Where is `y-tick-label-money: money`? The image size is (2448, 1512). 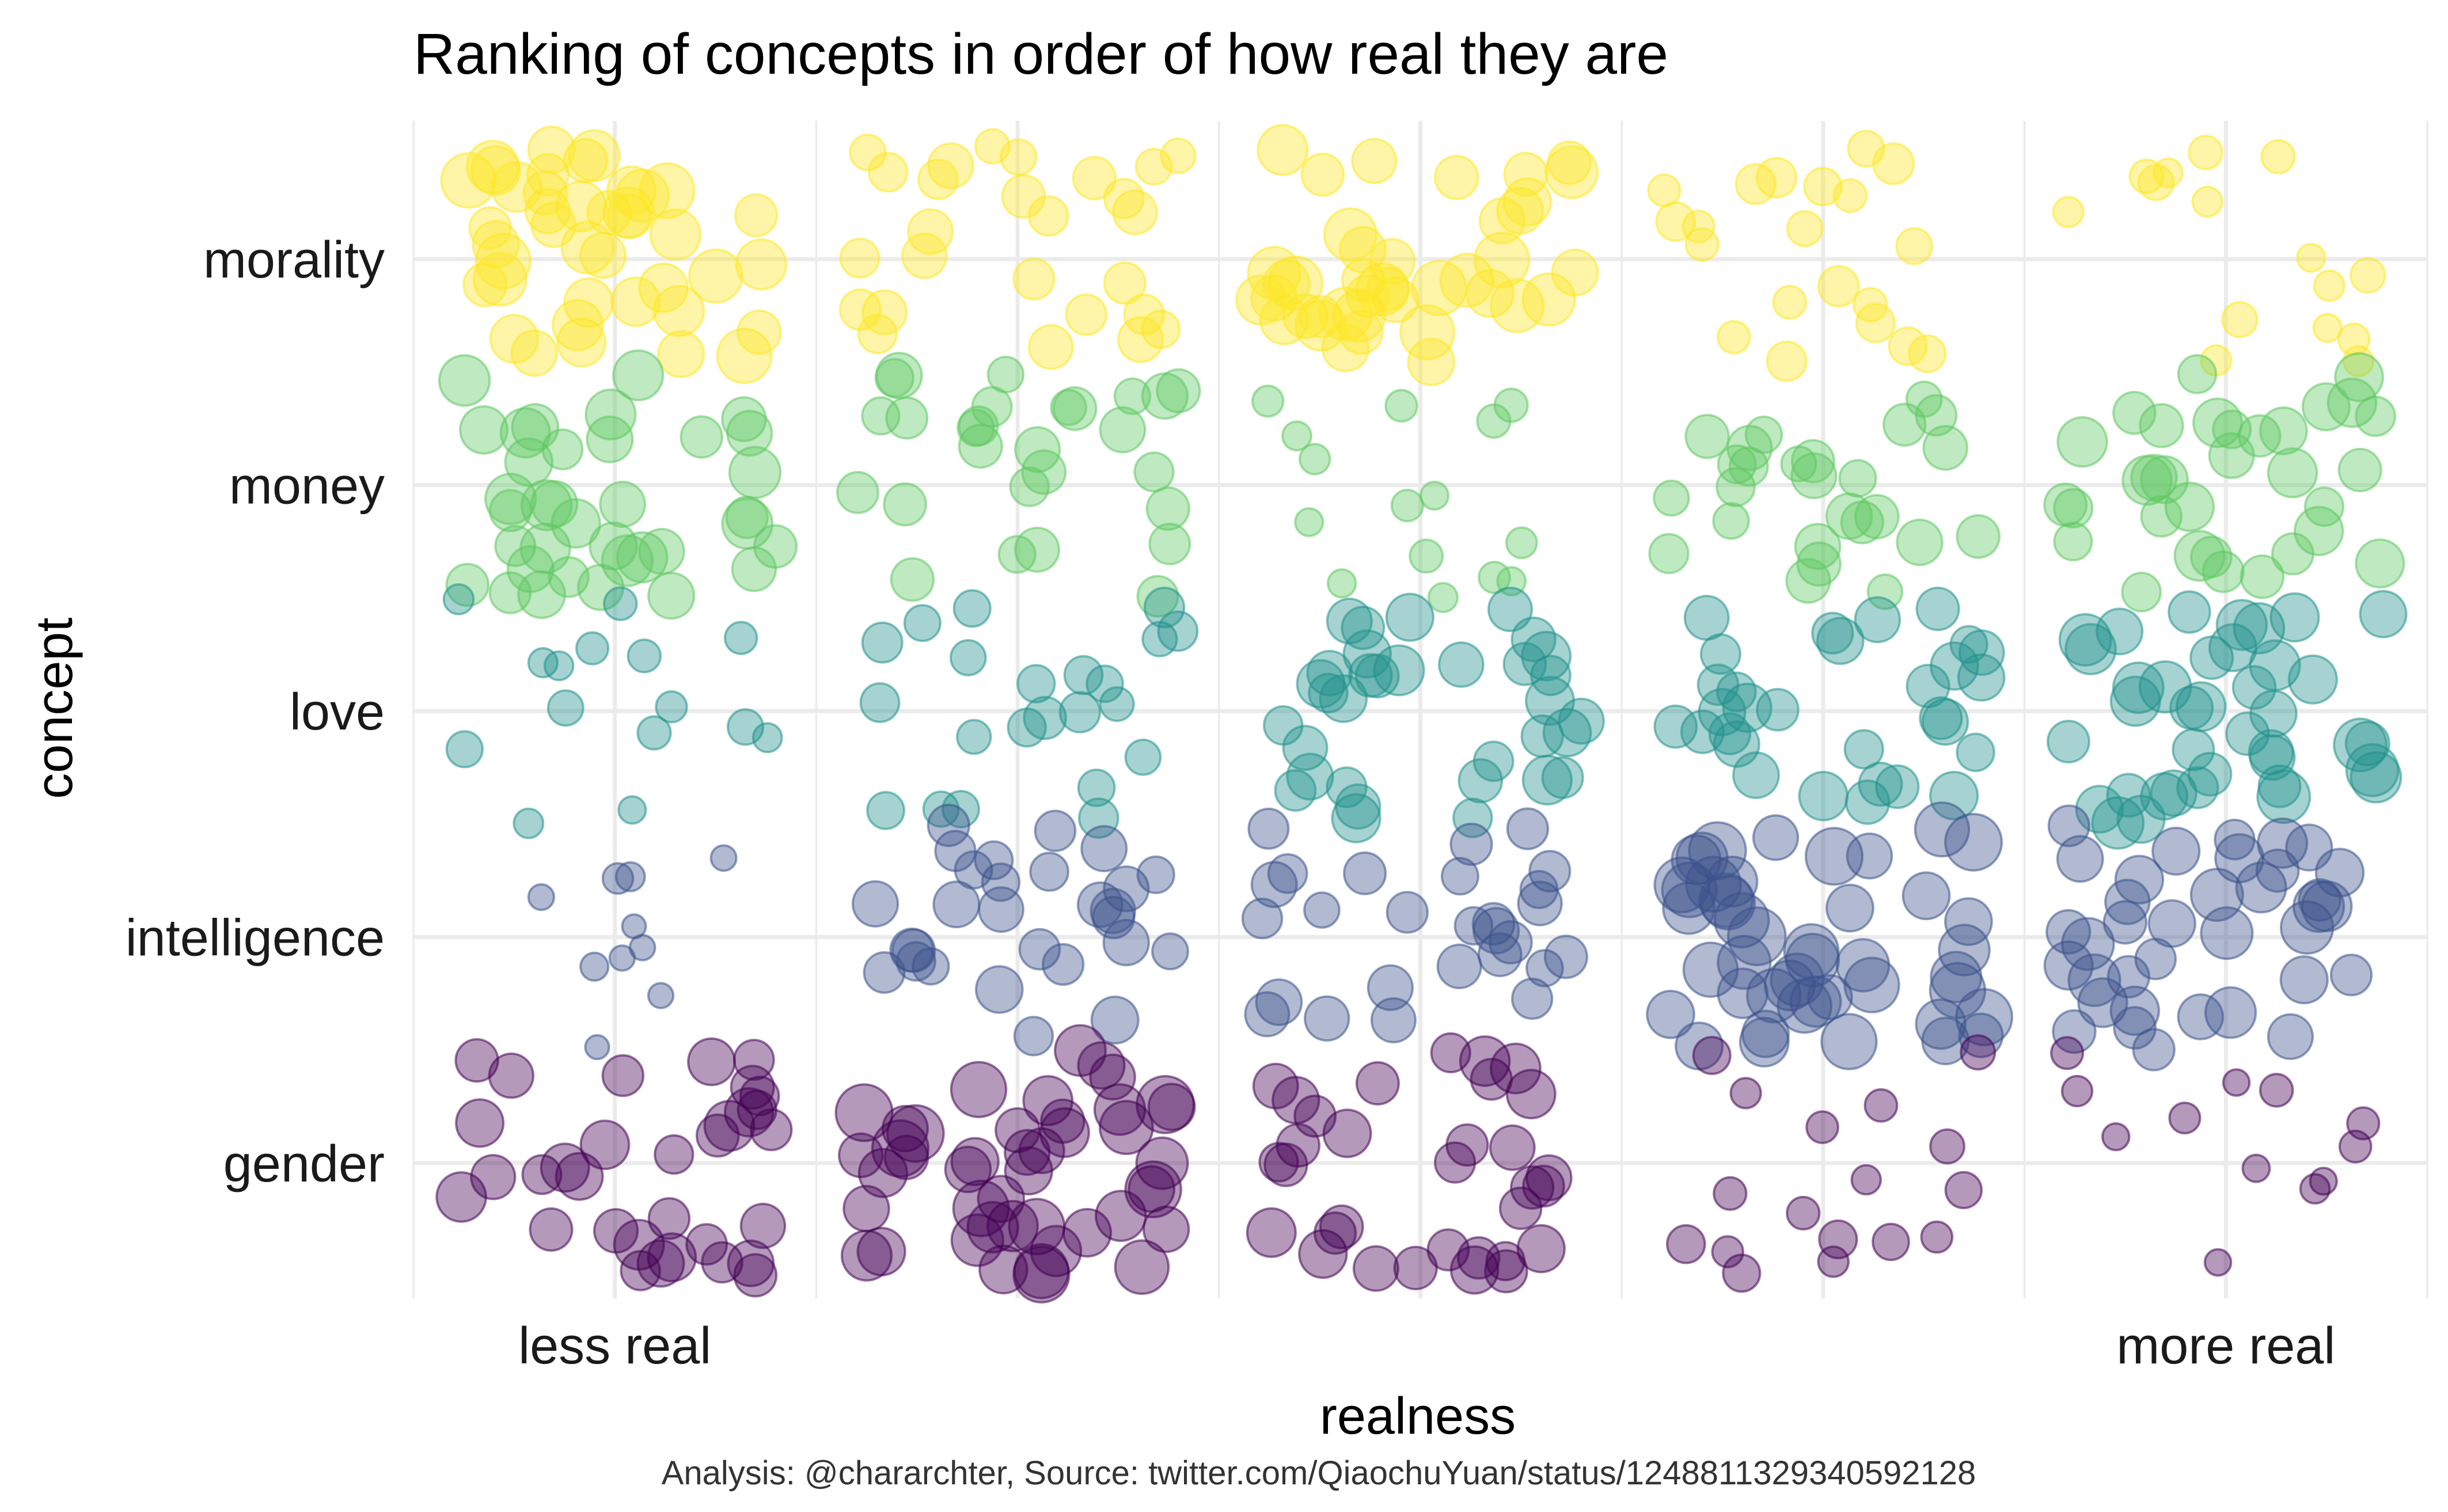 y-tick-label-money: money is located at coordinates (307, 486).